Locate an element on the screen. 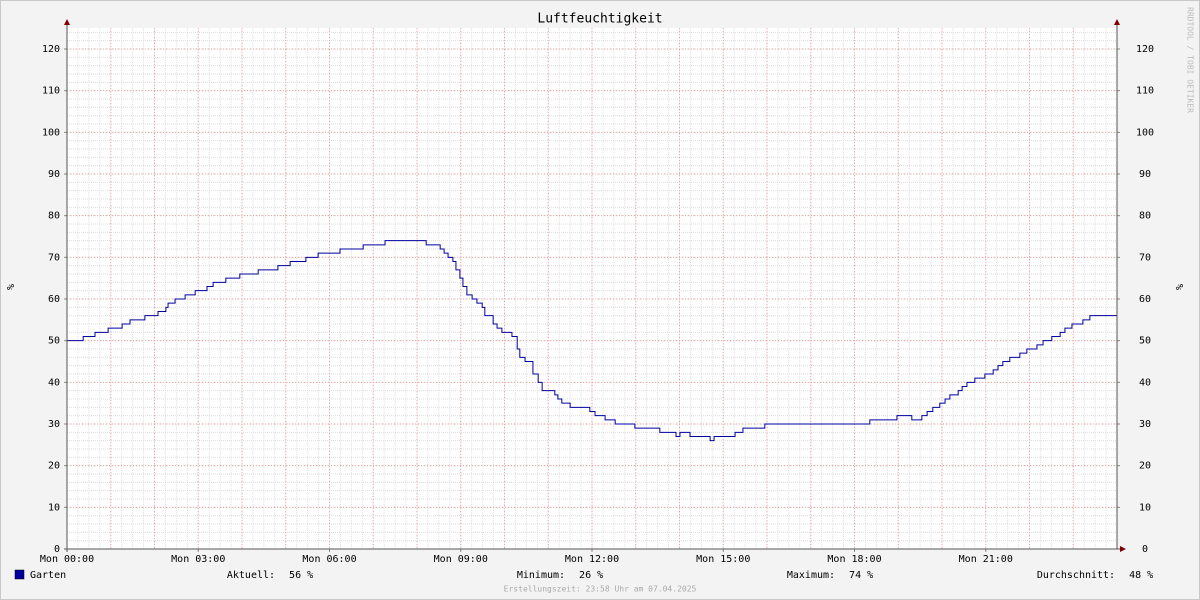  x-tick-label: Mon 06:00 is located at coordinates (329, 559).